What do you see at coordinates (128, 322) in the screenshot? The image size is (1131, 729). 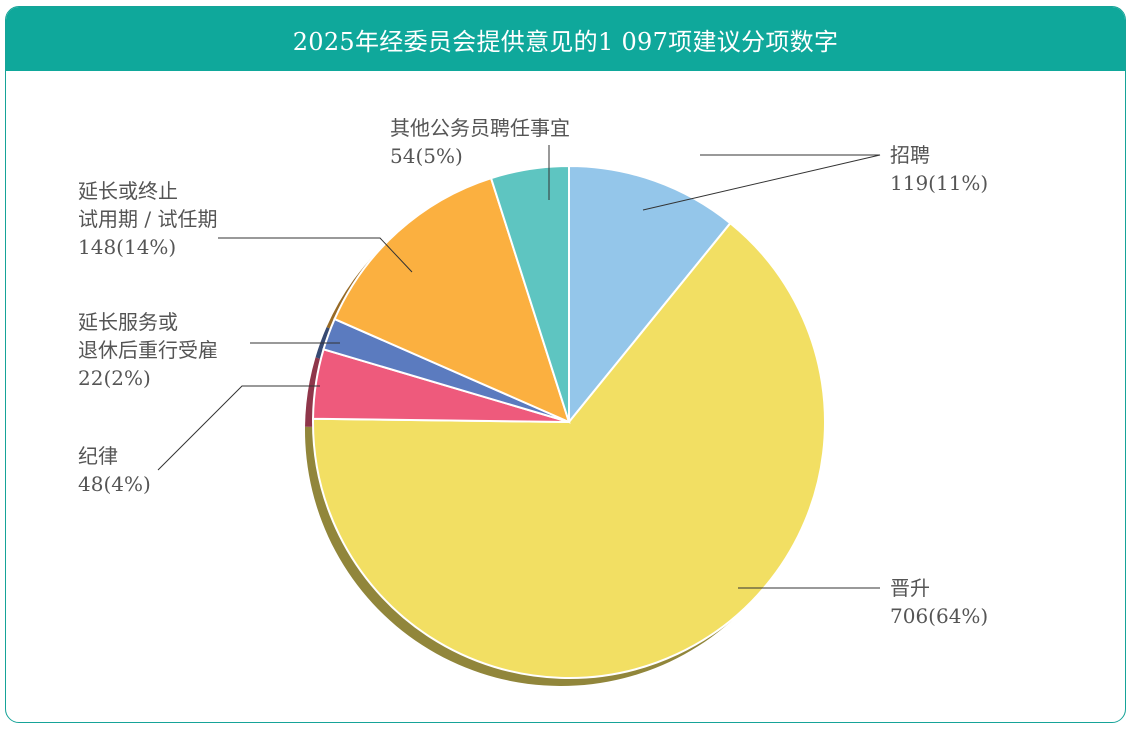 I see `slice-category-label: 延长服务或` at bounding box center [128, 322].